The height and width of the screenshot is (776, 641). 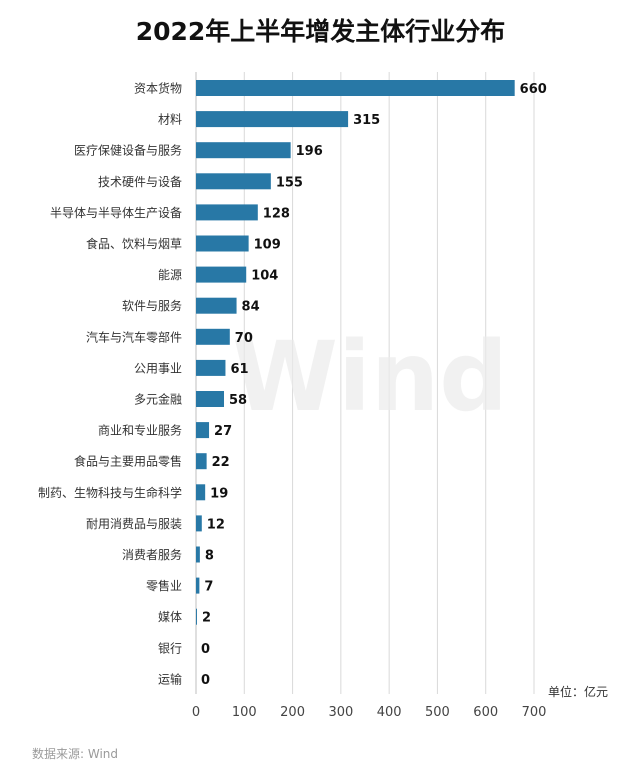 I want to click on category-label: 制药、生物科技与生命科学, so click(x=110, y=492).